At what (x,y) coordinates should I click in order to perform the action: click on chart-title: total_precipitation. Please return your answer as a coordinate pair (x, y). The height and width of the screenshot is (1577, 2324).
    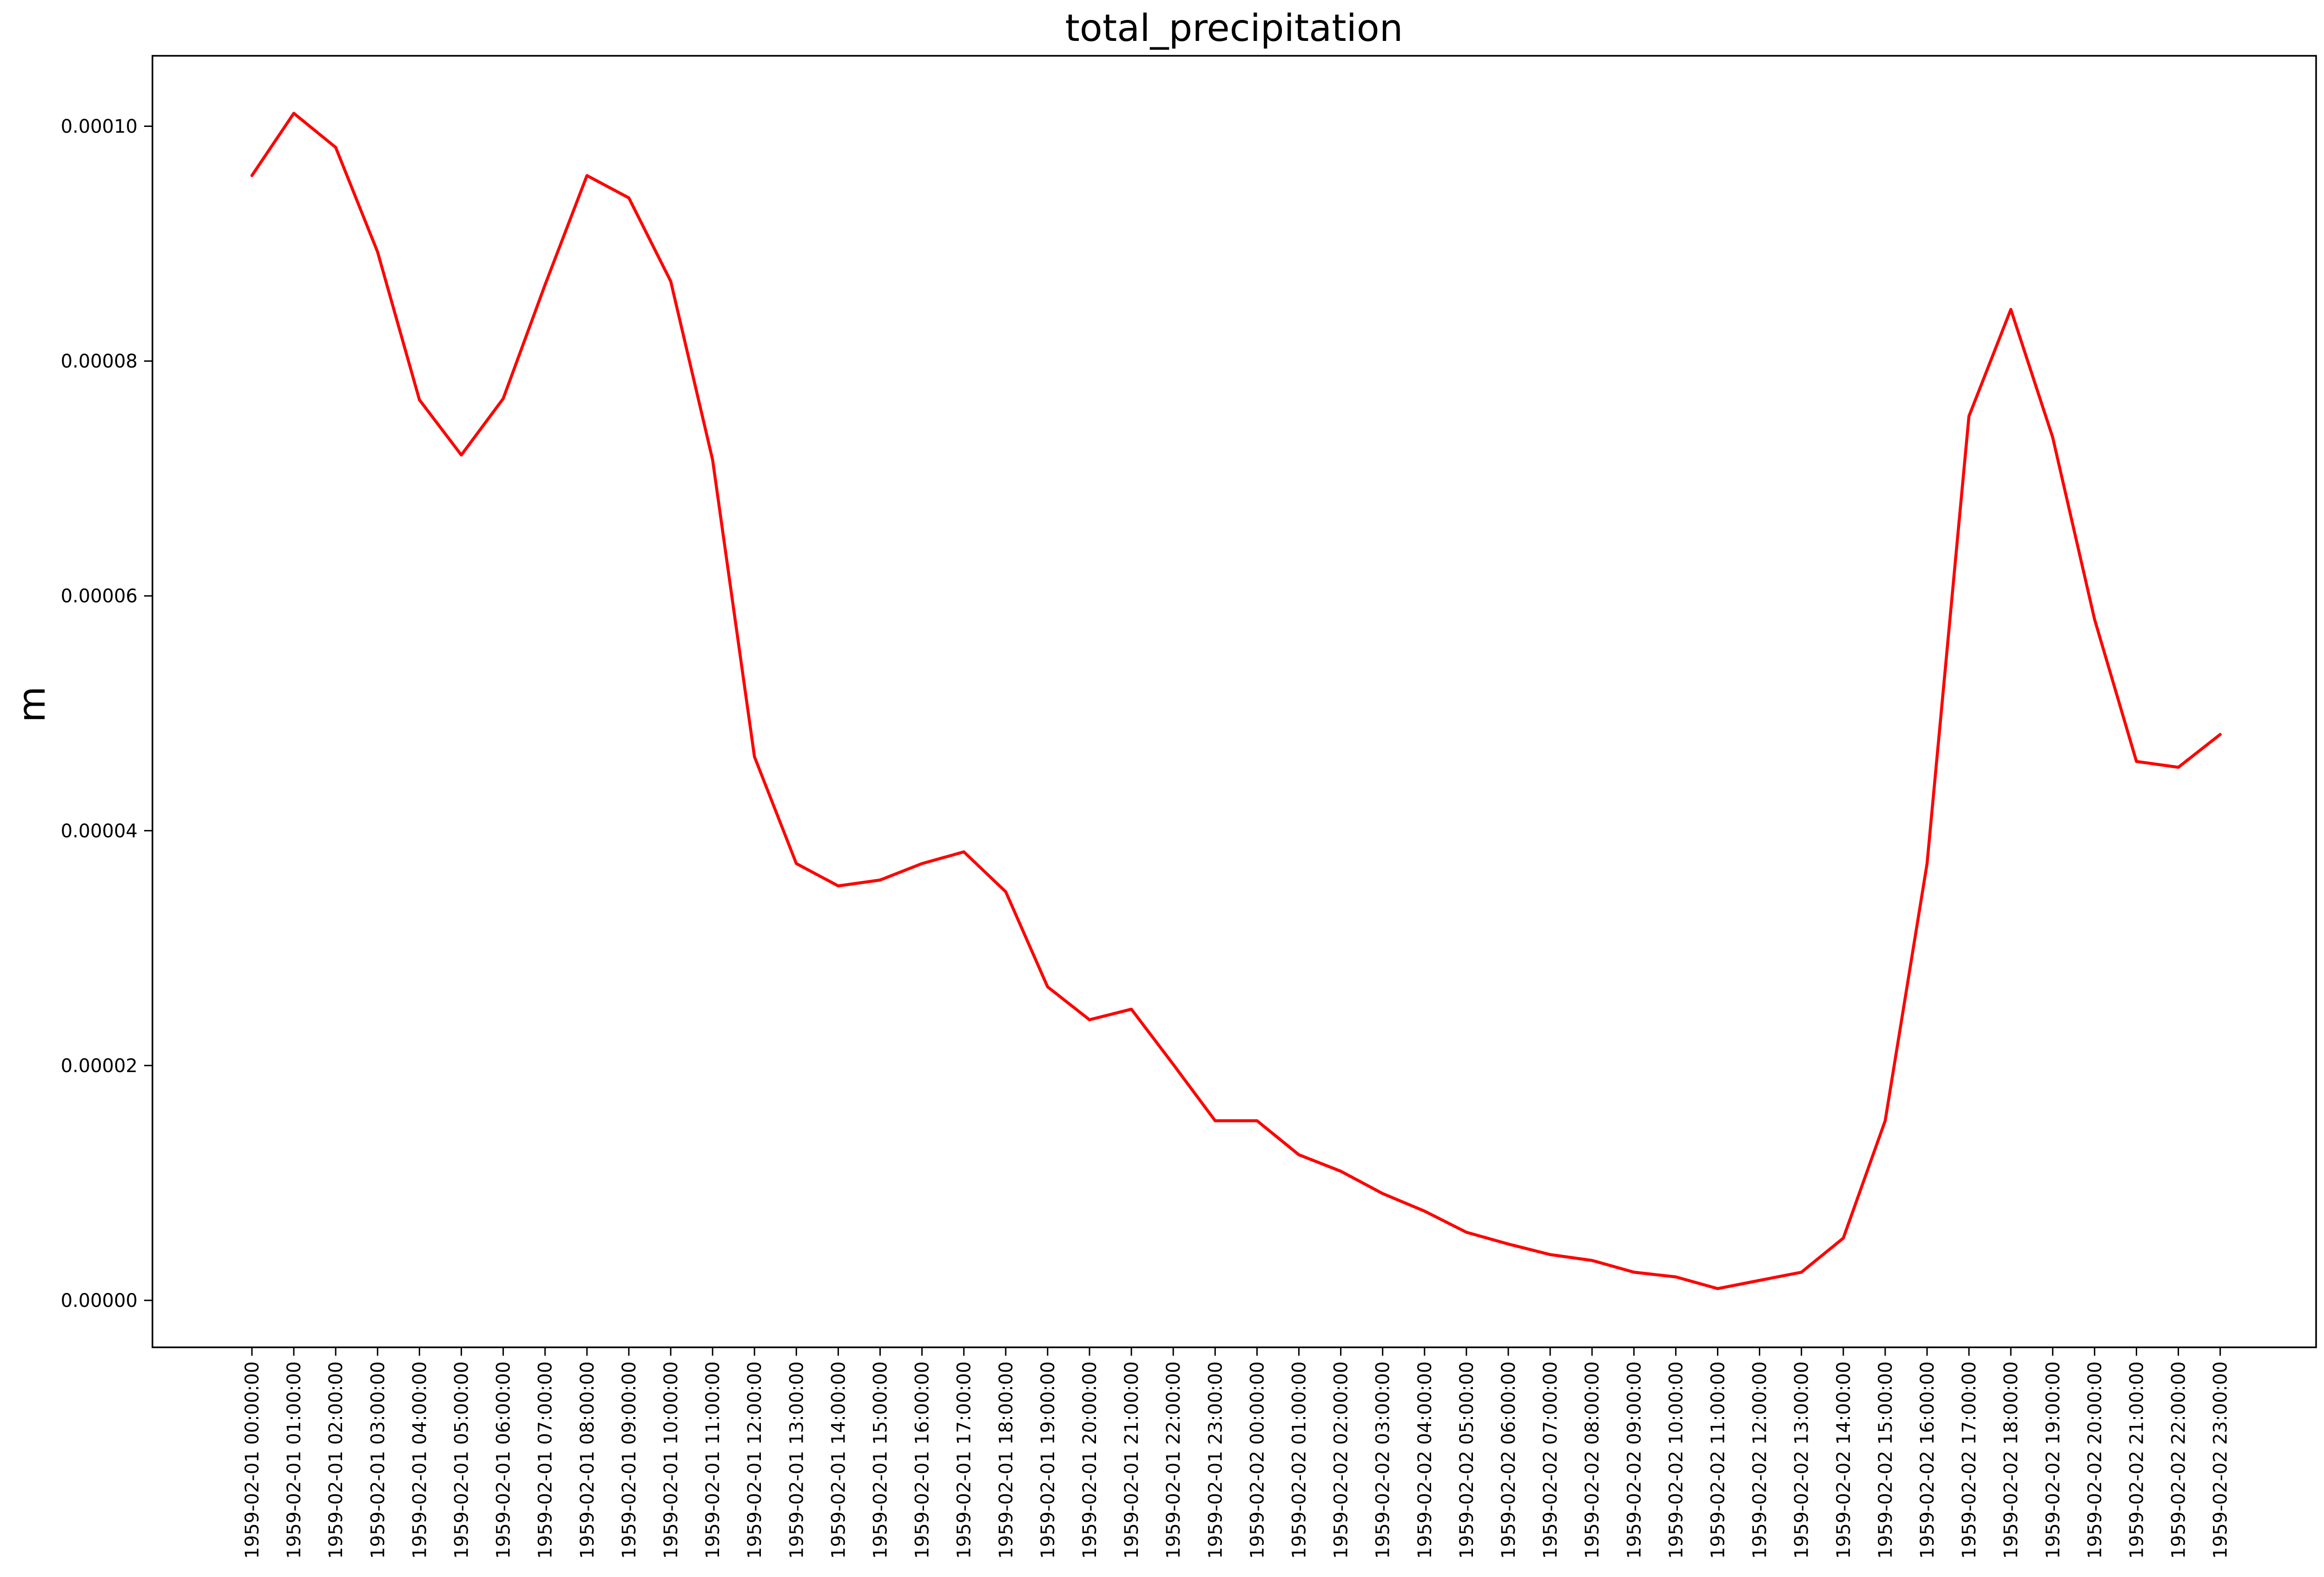
    Looking at the image, I should click on (1234, 28).